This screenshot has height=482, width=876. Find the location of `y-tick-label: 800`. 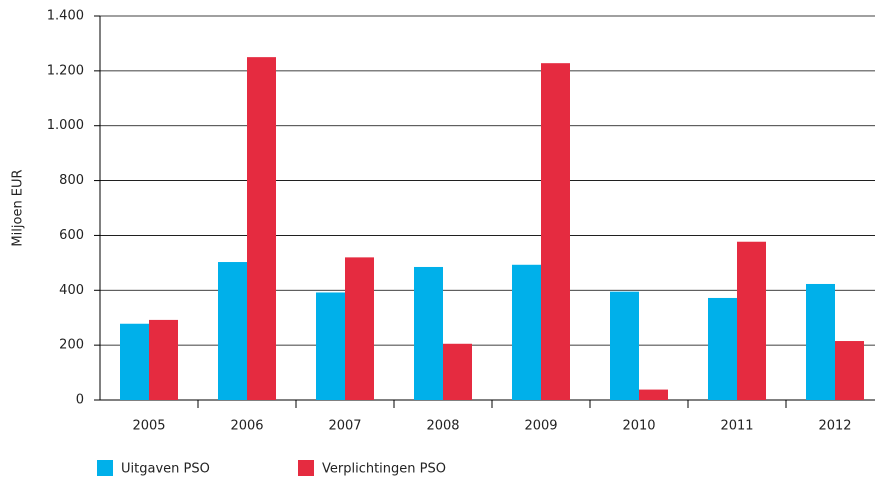

y-tick-label: 800 is located at coordinates (71, 180).